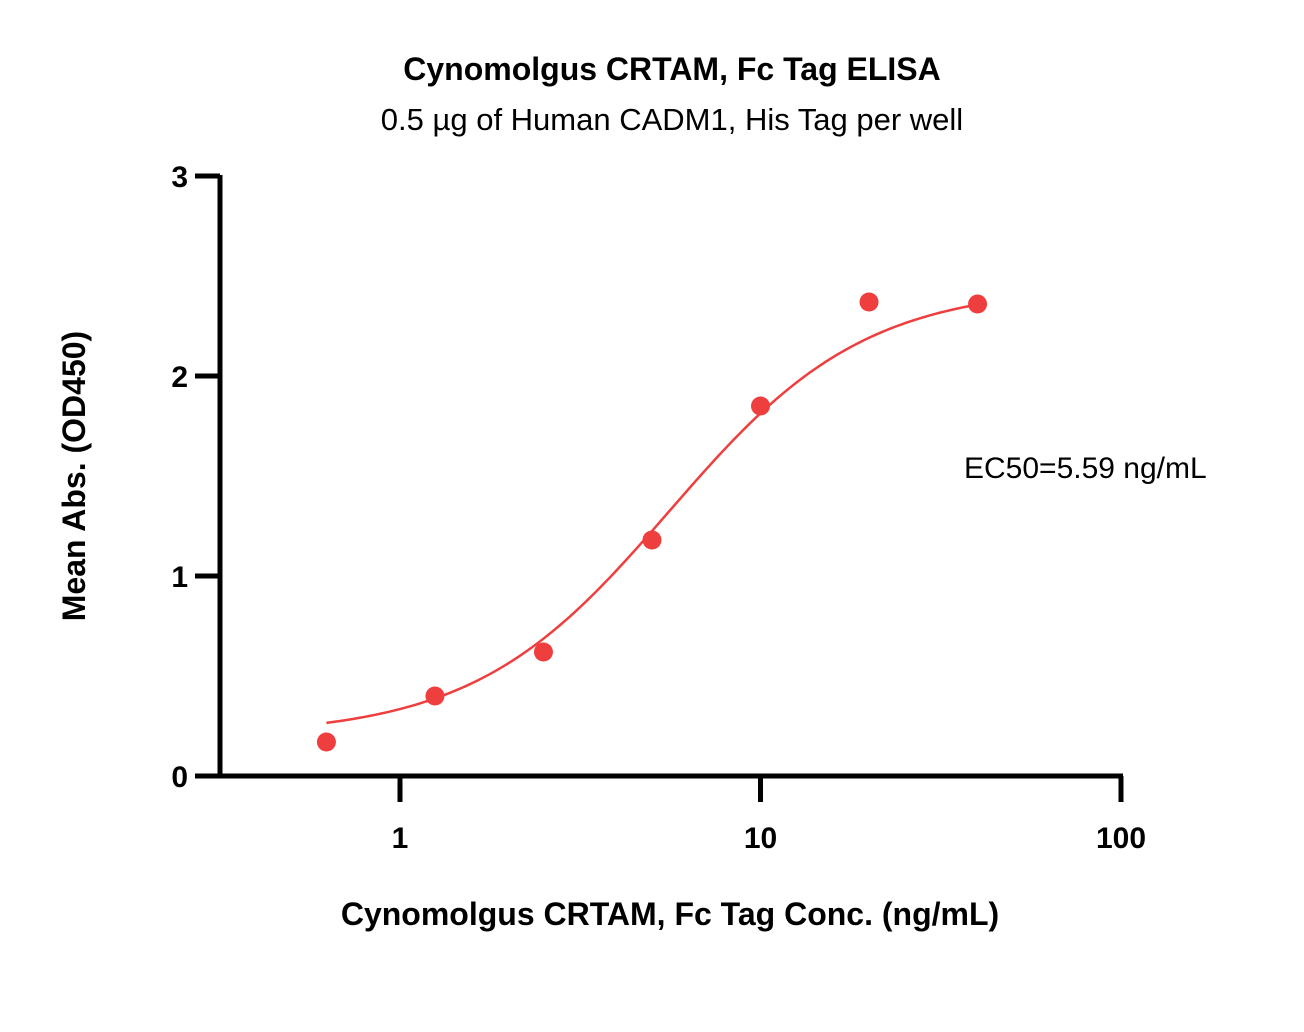  I want to click on y-axis-label: Mean Abs. (OD450), so click(74, 476).